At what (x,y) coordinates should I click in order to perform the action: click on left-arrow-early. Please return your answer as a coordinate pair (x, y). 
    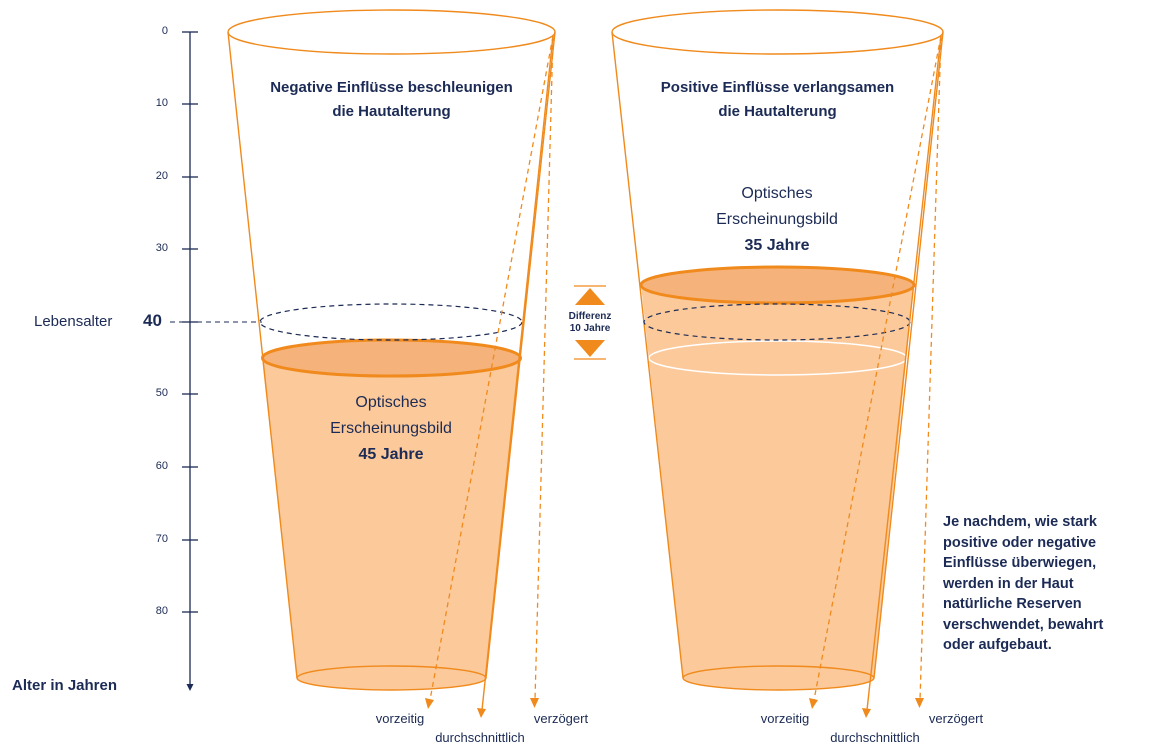
    Looking at the image, I should click on (491, 368).